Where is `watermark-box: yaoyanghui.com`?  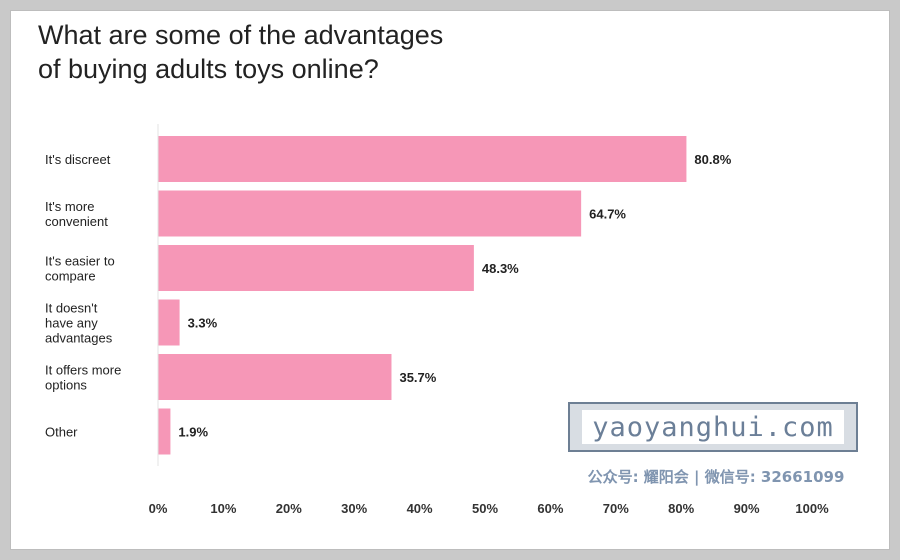
watermark-box: yaoyanghui.com is located at coordinates (713, 427).